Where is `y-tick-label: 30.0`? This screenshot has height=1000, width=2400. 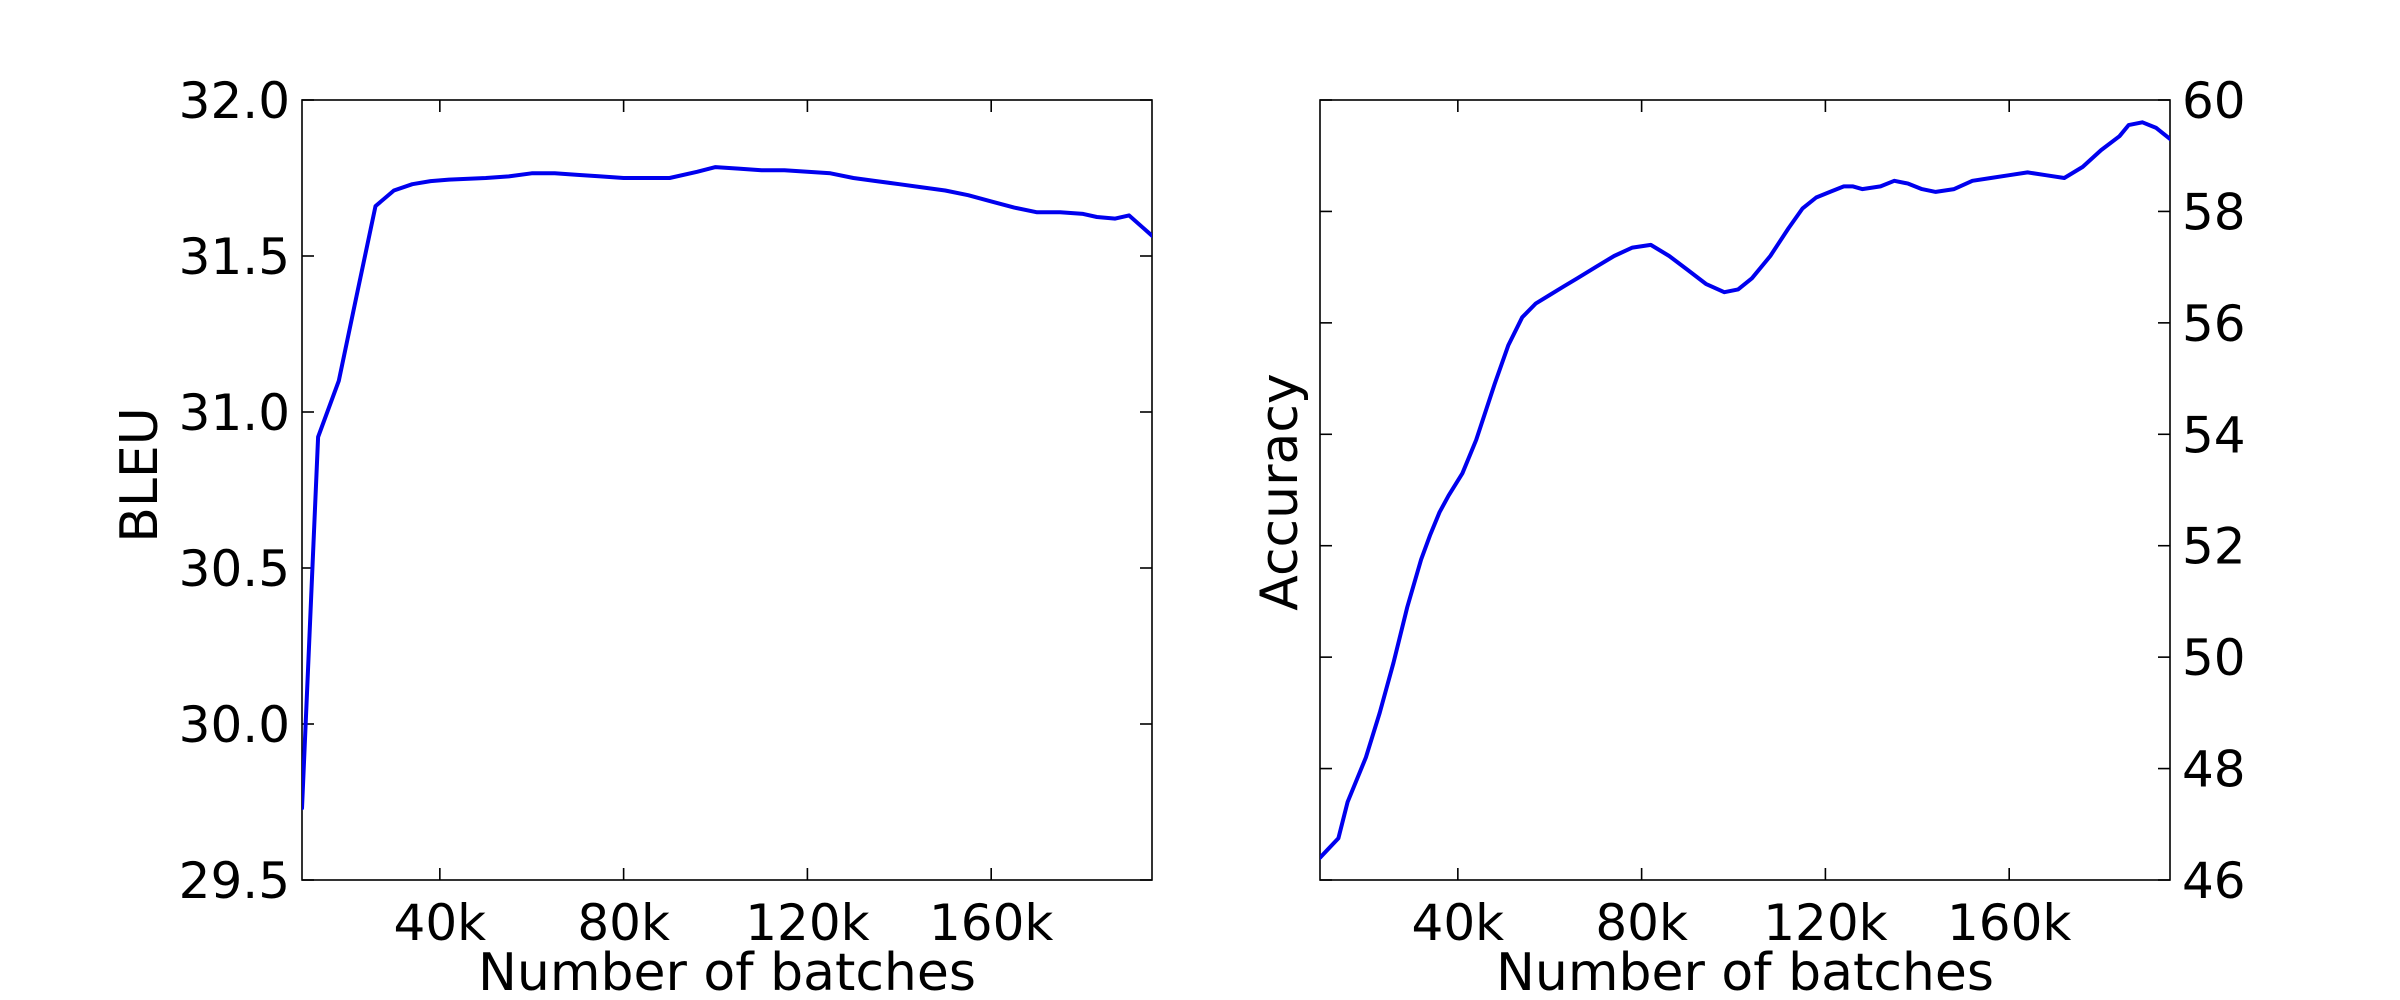 y-tick-label: 30.0 is located at coordinates (234, 725).